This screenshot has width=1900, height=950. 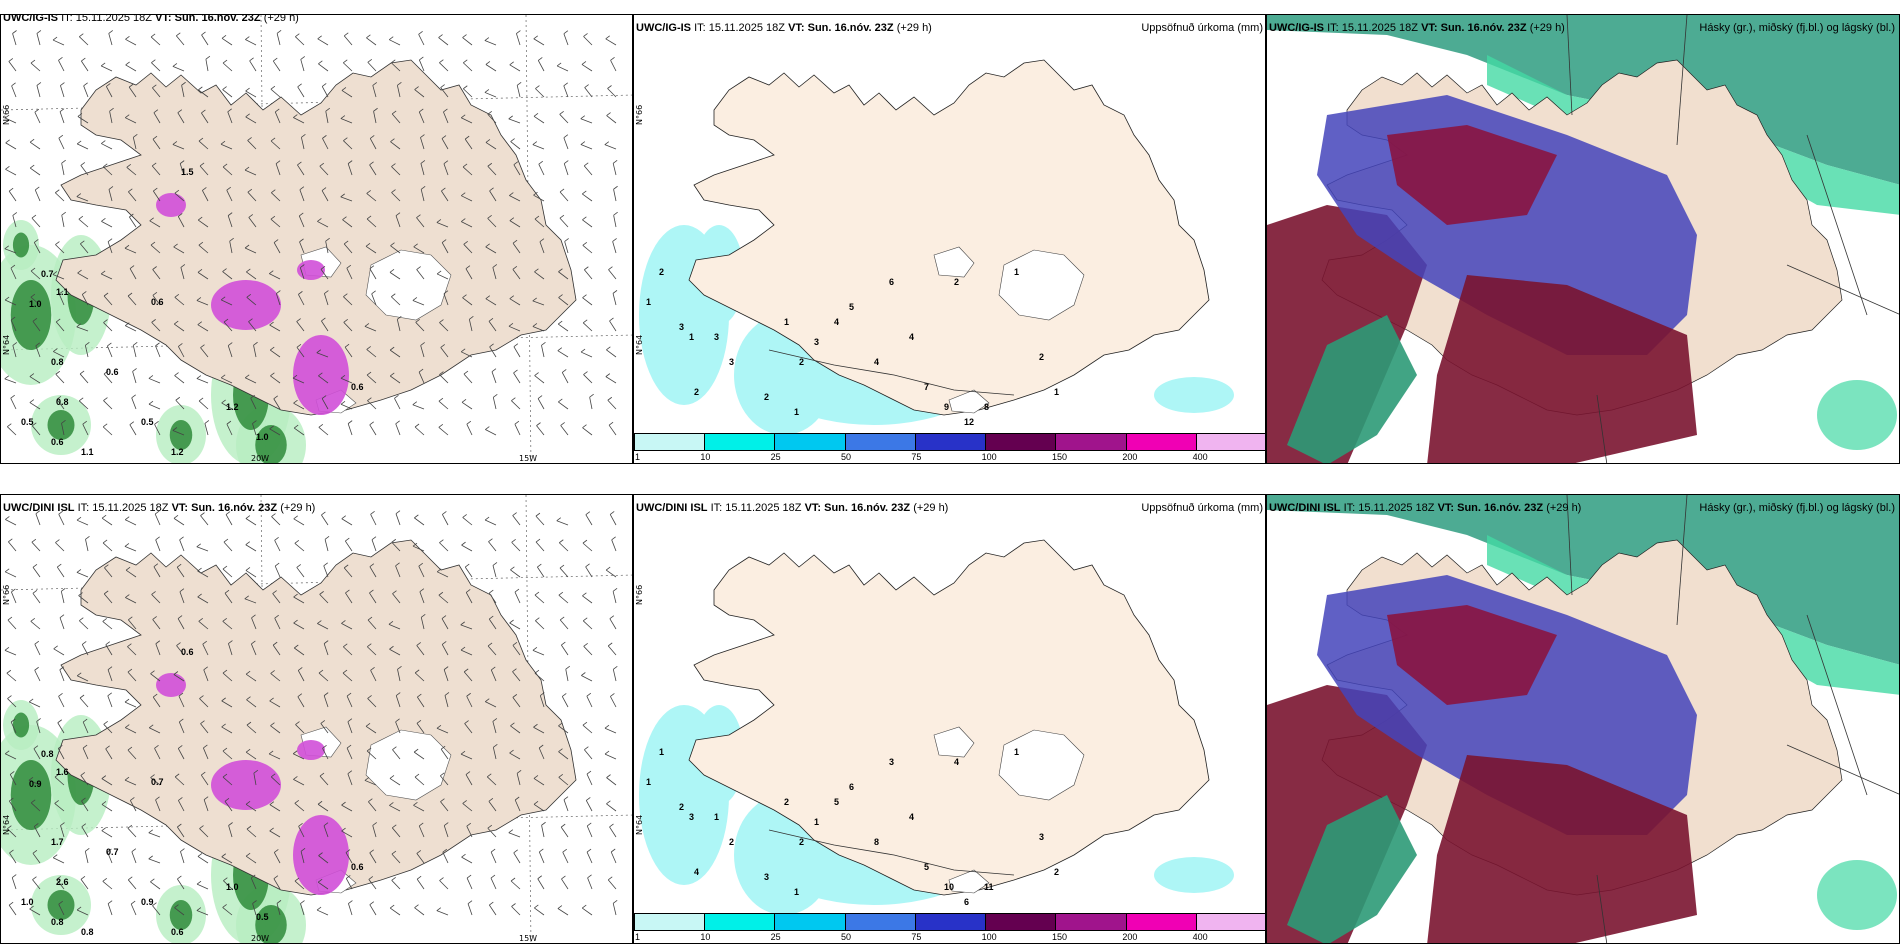 I want to click on precip-value-label: 1, so click(x=716, y=817).